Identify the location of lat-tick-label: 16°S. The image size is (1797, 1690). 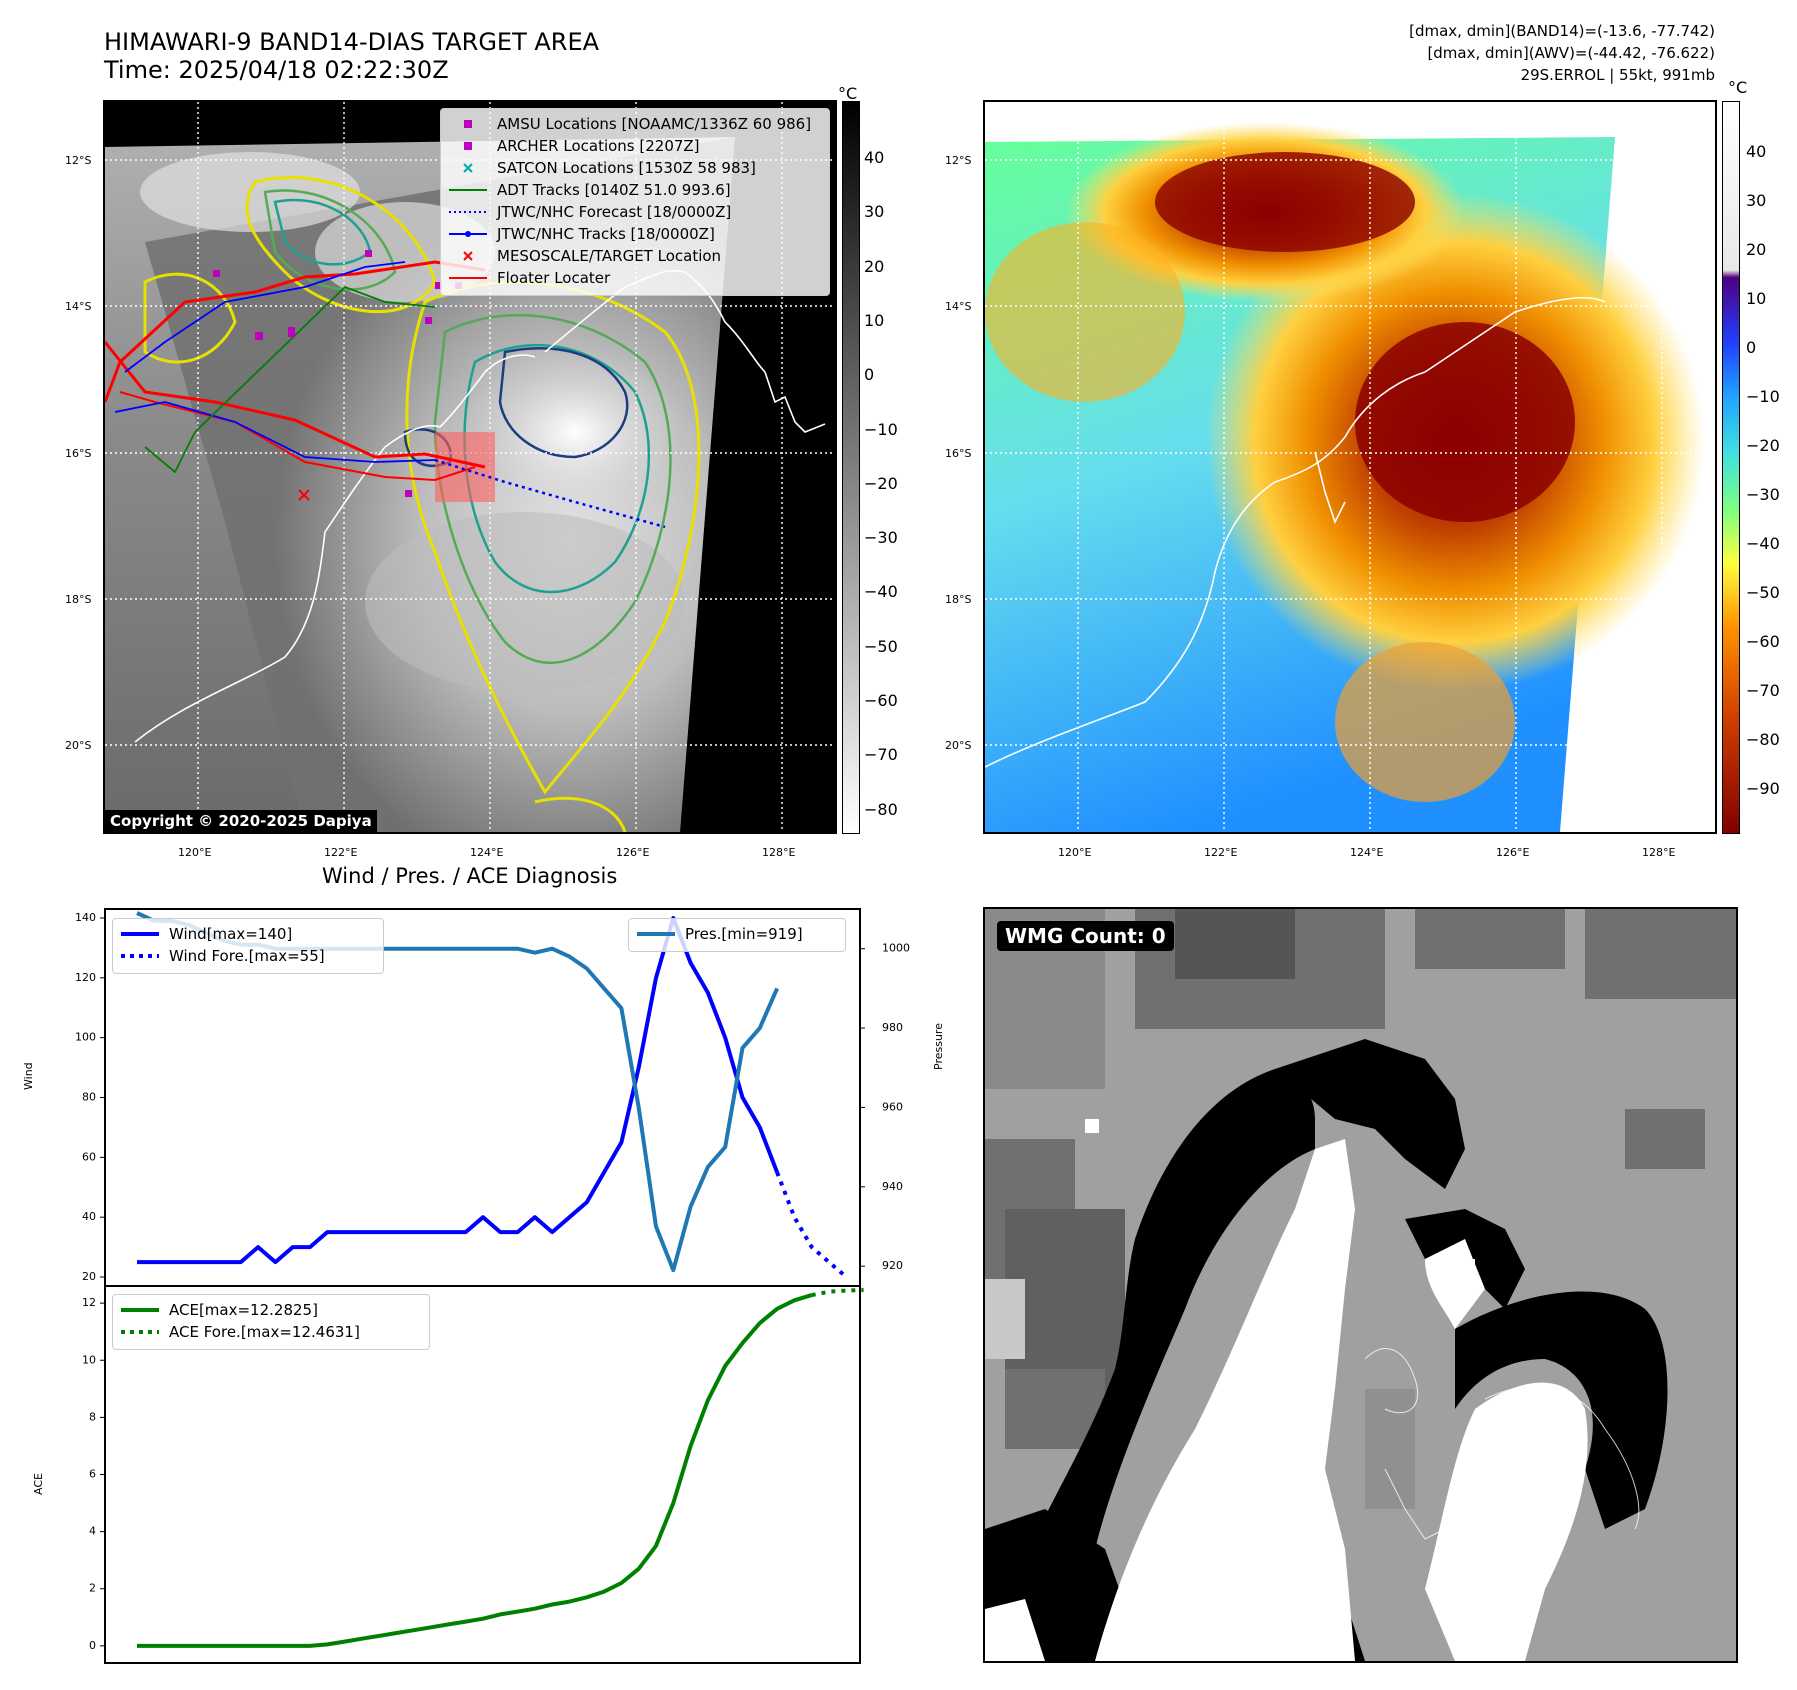
(78, 453).